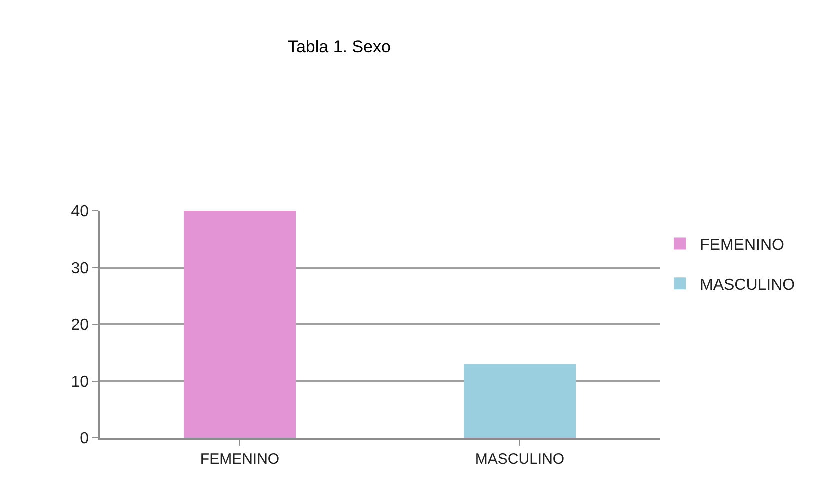  Describe the element at coordinates (80, 212) in the screenshot. I see `y-tick-label: 40` at that location.